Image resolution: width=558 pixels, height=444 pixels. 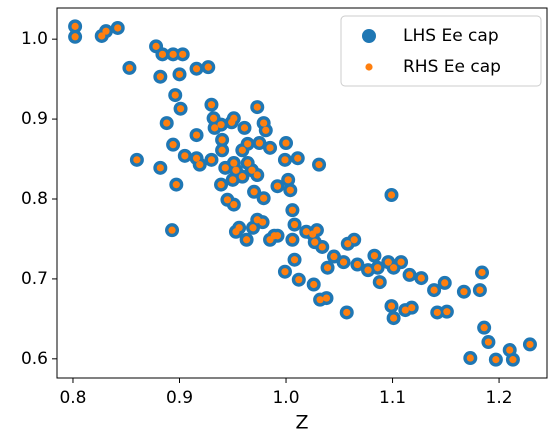 I want to click on x-tick-label: 1.0, so click(x=285, y=398).